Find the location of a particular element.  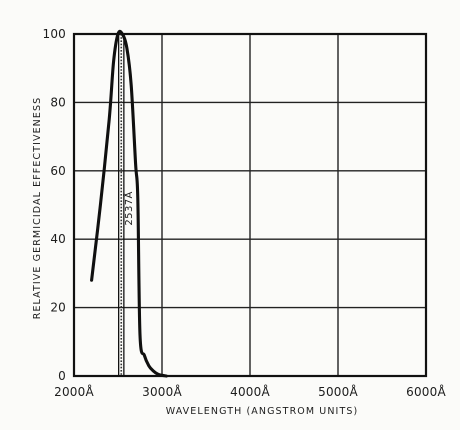

y-tick-label: 100 is located at coordinates (54, 34).